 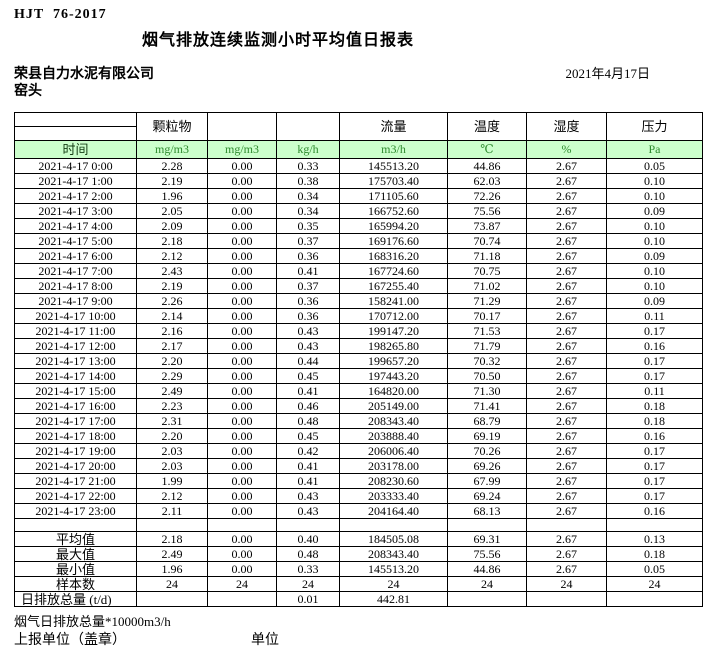 What do you see at coordinates (75, 376) in the screenshot?
I see `time-cell: 2021-4-17 14:00` at bounding box center [75, 376].